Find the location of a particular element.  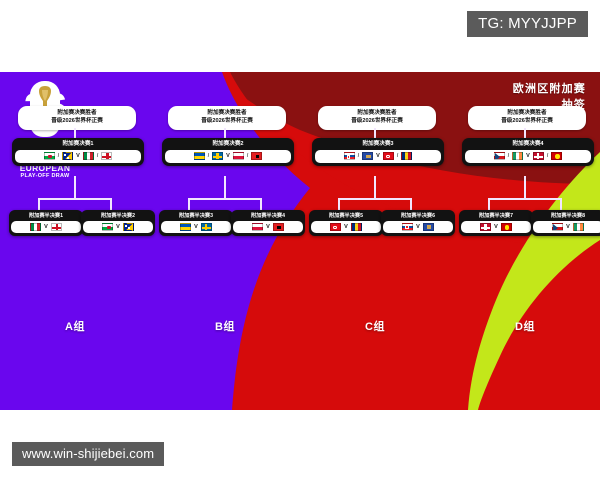

semifinal-box: 附加赛半决赛2 V is located at coordinates (118, 223).